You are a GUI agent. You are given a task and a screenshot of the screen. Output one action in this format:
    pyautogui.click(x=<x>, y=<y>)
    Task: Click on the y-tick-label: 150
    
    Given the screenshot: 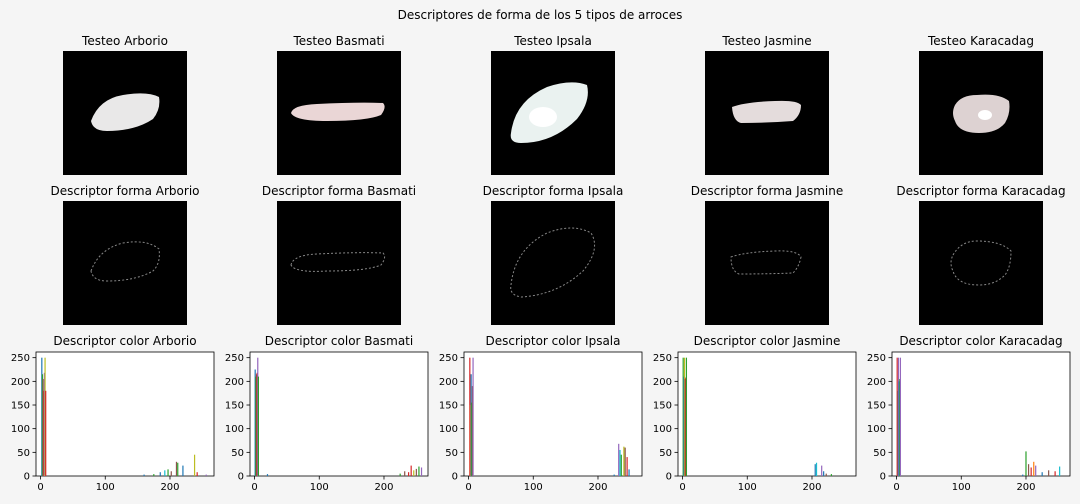 What is the action you would take?
    pyautogui.click(x=234, y=406)
    